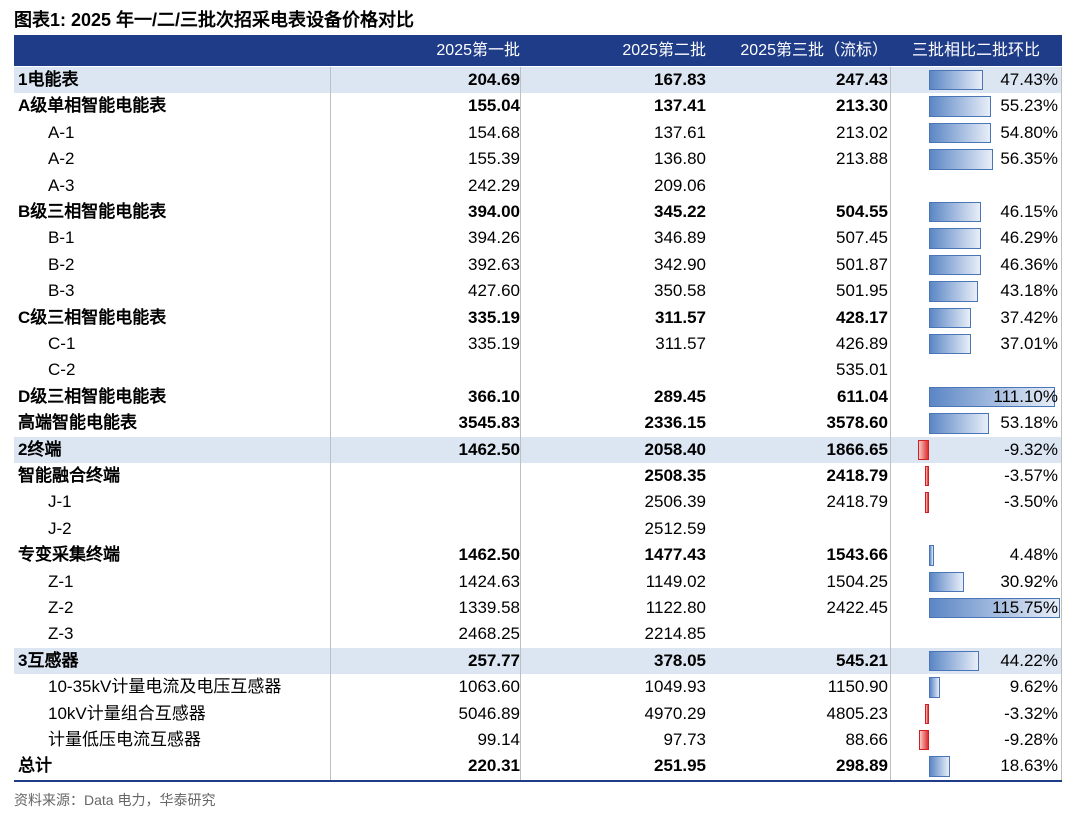 The image size is (1080, 817). I want to click on value-cell: 213.88, so click(862, 159).